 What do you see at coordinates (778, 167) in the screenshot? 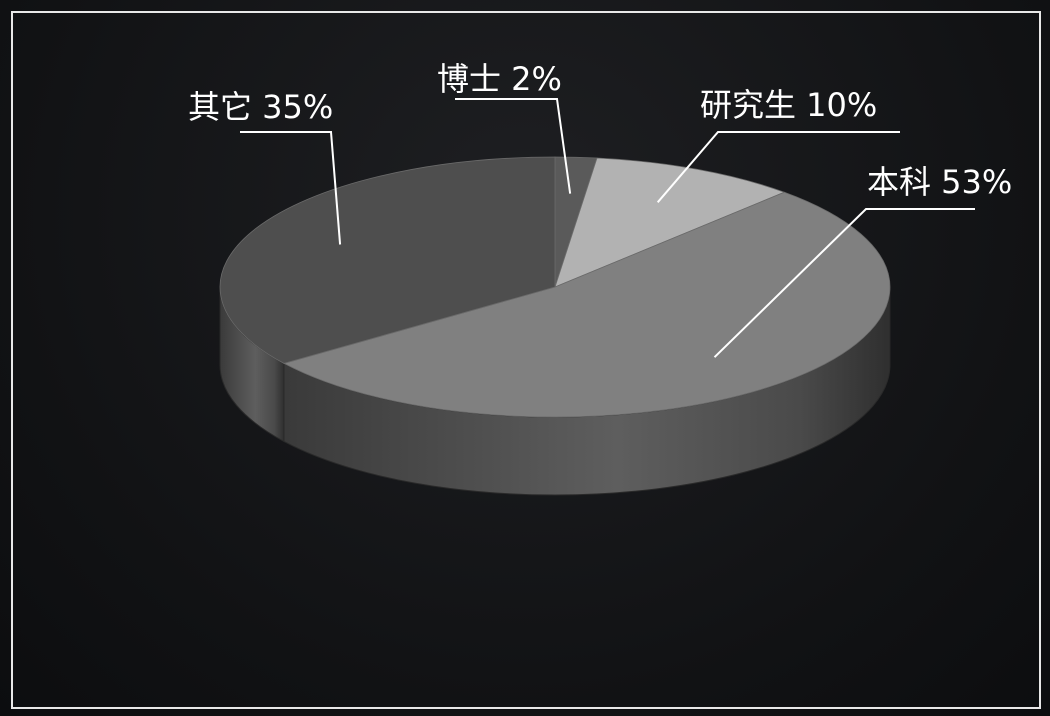
I see `leader-line-研究生` at bounding box center [778, 167].